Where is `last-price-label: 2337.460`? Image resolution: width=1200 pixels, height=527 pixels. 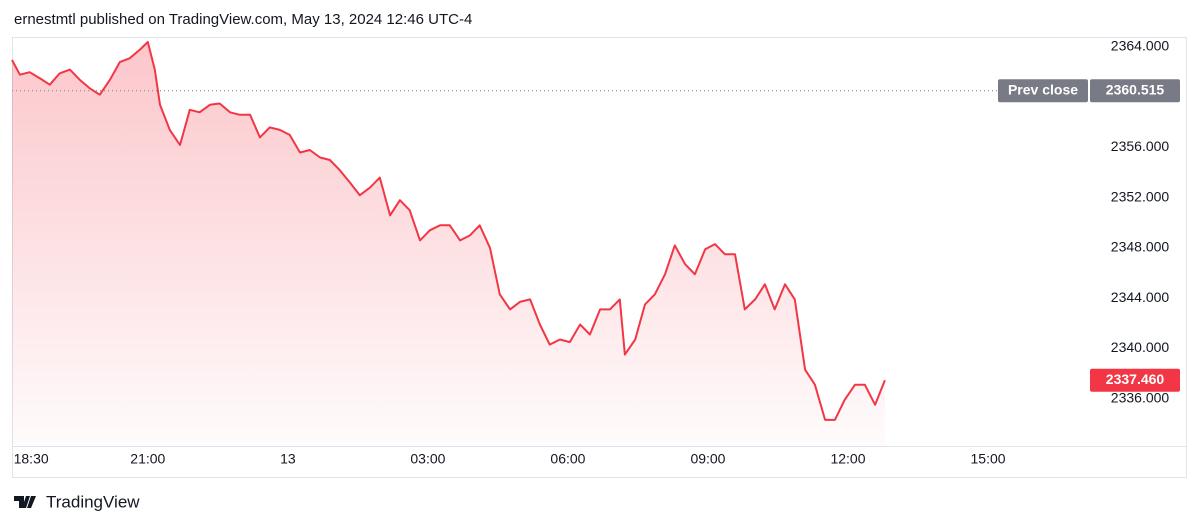
last-price-label: 2337.460 is located at coordinates (1135, 379).